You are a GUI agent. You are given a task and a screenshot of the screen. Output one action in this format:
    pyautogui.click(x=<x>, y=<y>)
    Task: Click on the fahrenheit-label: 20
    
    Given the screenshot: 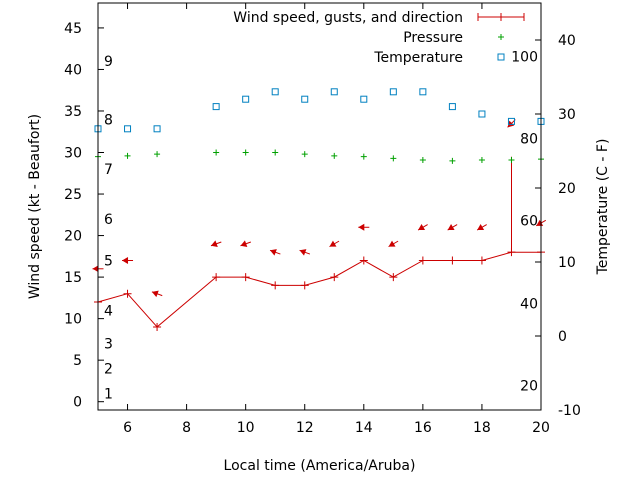 What is the action you would take?
    pyautogui.click(x=529, y=387)
    